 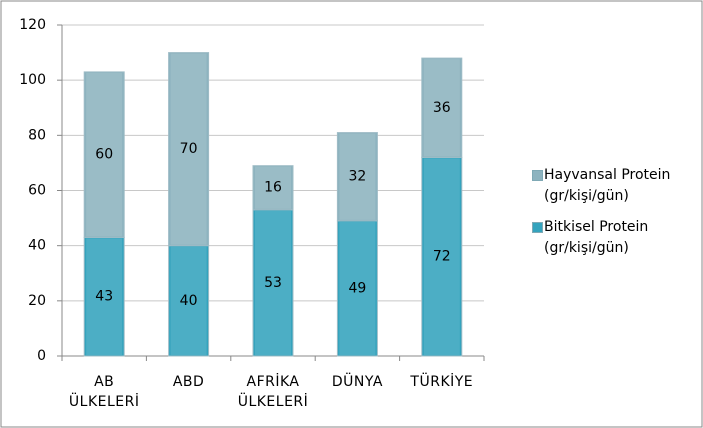 I want to click on x-tick-label: ABD, so click(x=188, y=382).